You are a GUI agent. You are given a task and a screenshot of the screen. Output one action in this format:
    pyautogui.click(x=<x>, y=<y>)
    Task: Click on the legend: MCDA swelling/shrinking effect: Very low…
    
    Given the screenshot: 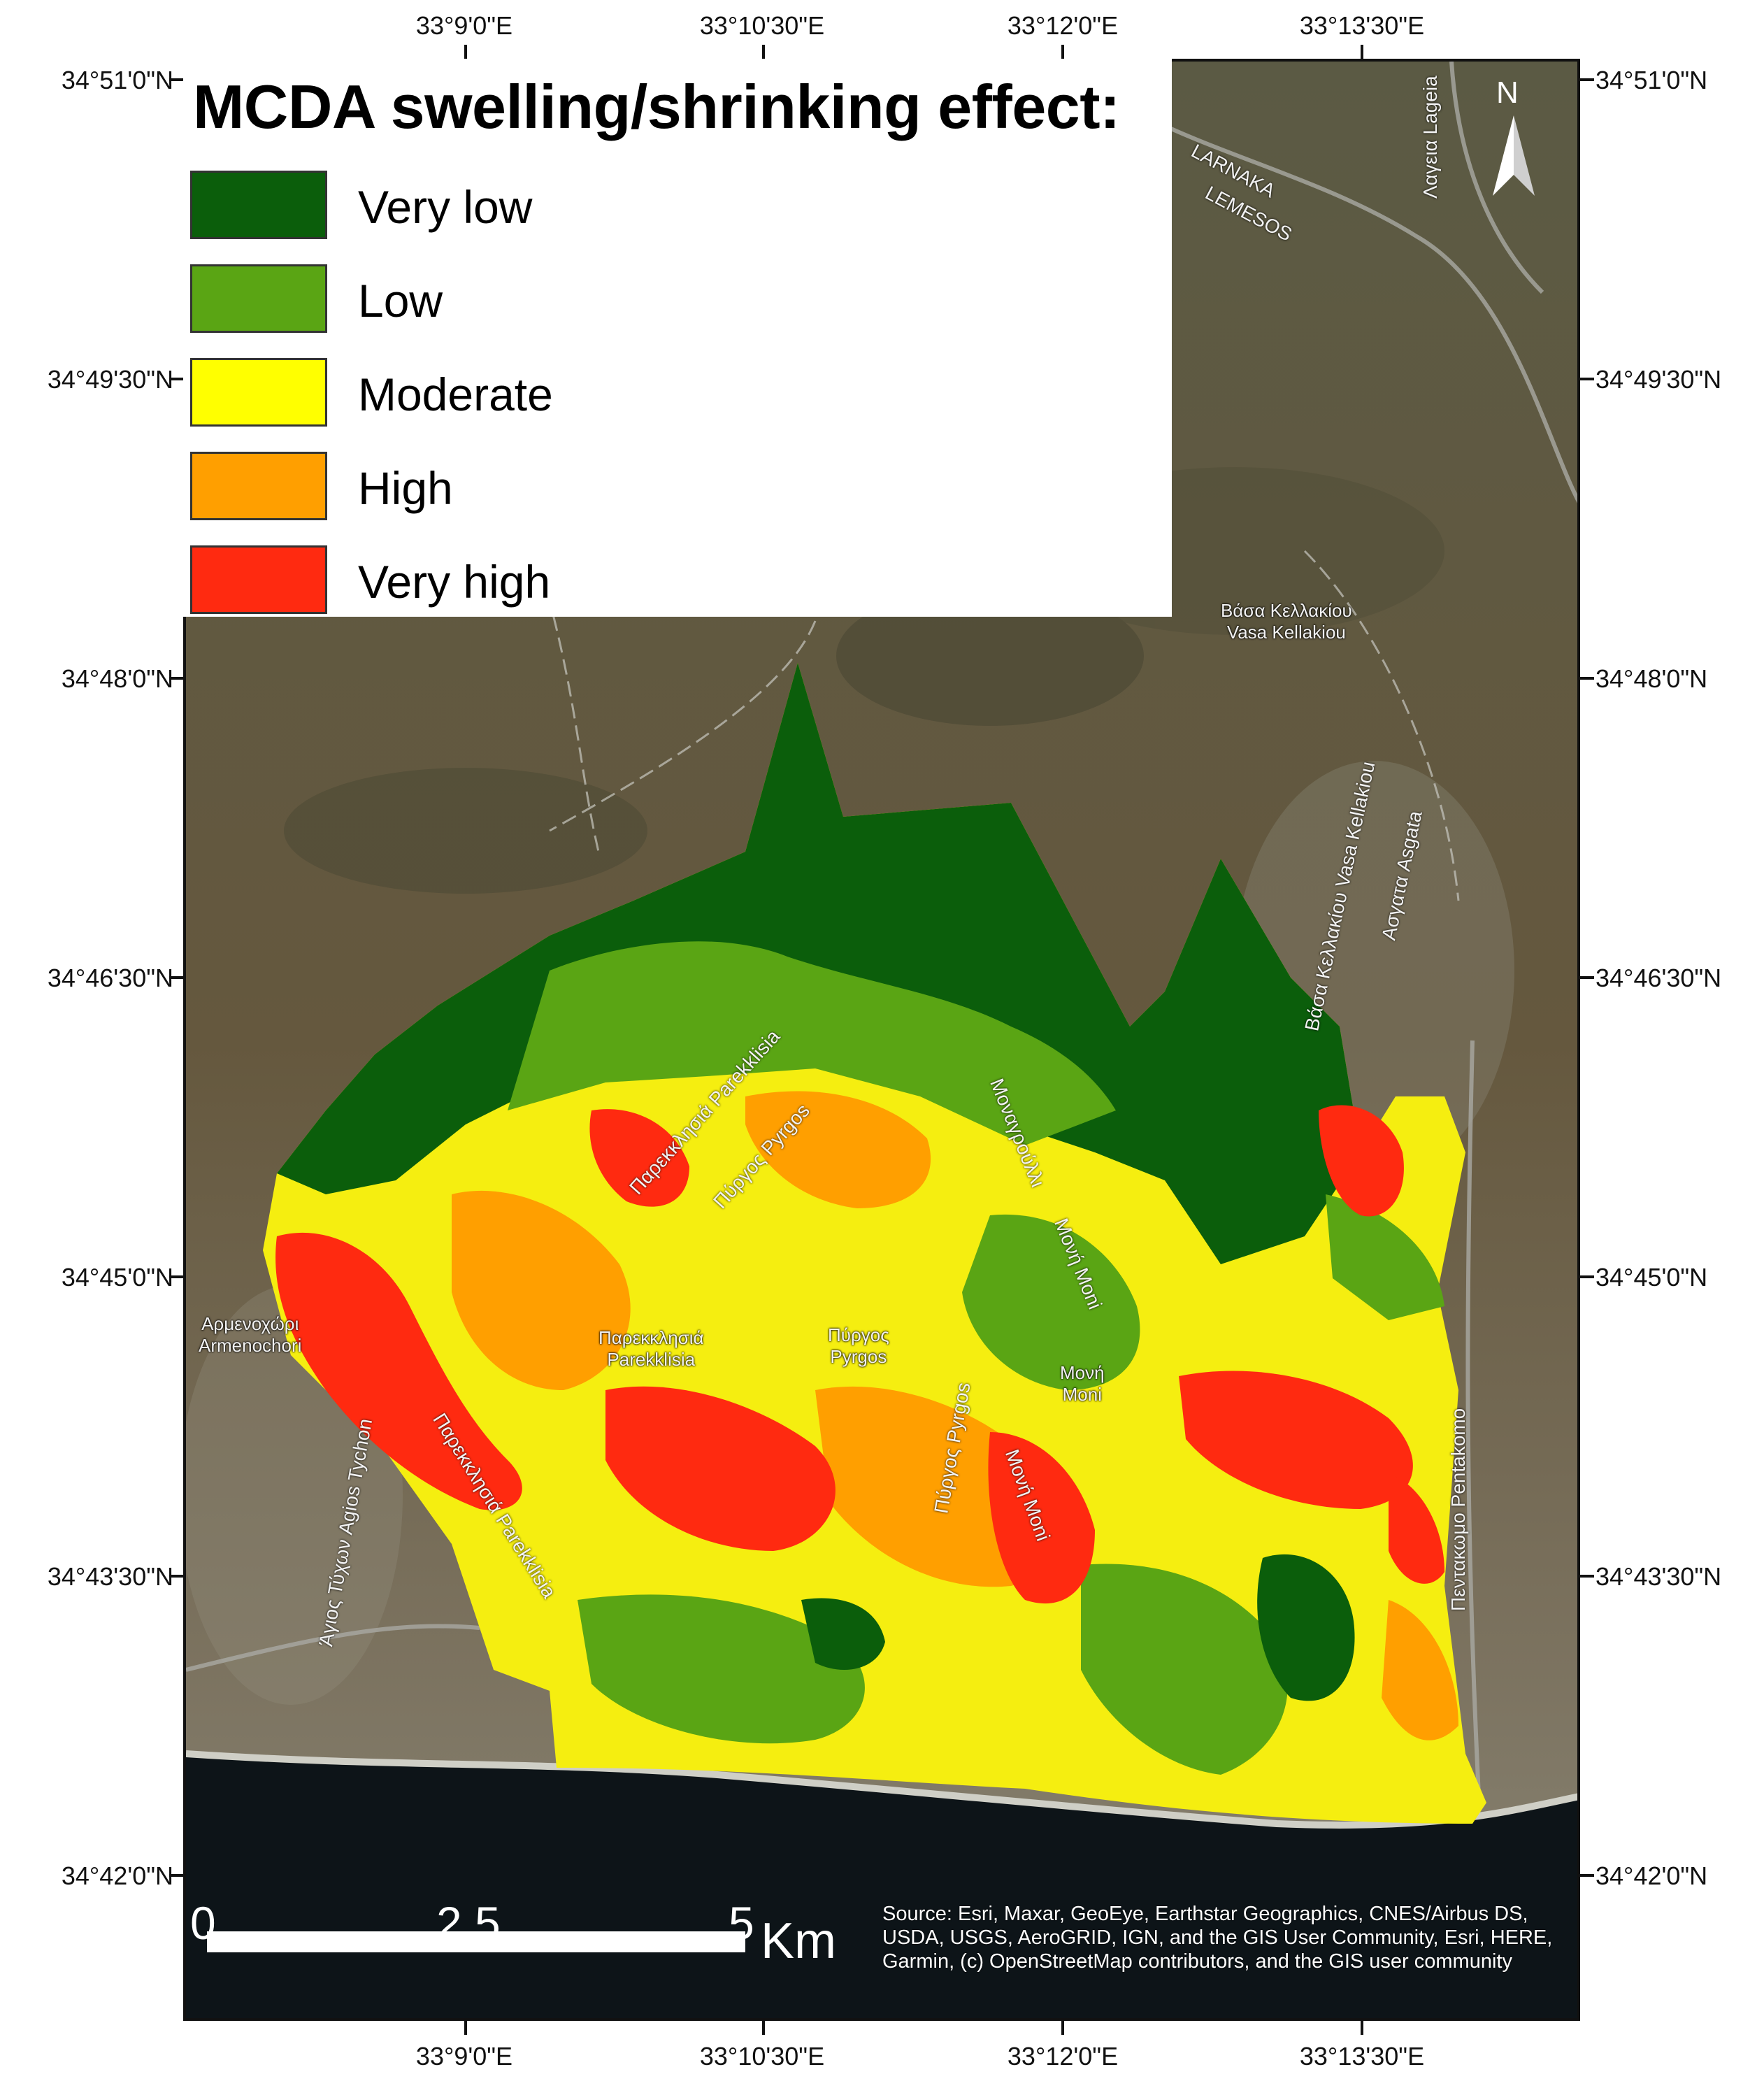 What is the action you would take?
    pyautogui.click(x=677, y=338)
    